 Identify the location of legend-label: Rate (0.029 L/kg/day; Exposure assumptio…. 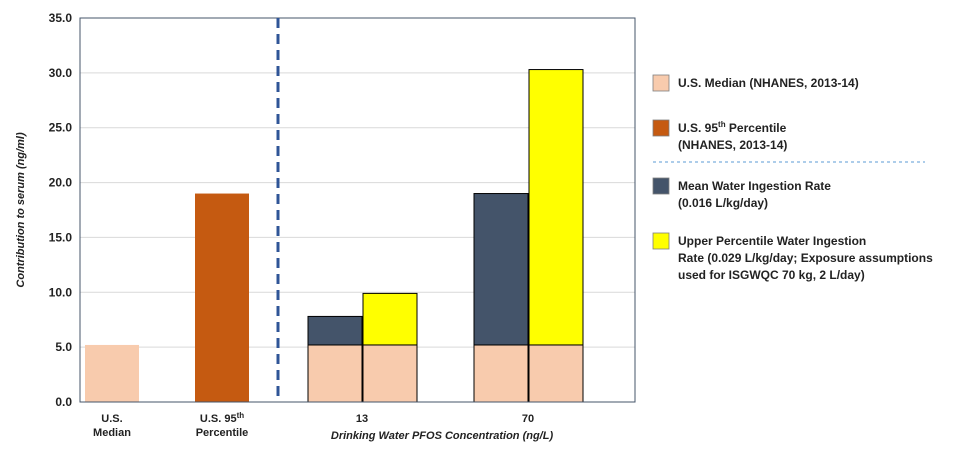
(805, 258).